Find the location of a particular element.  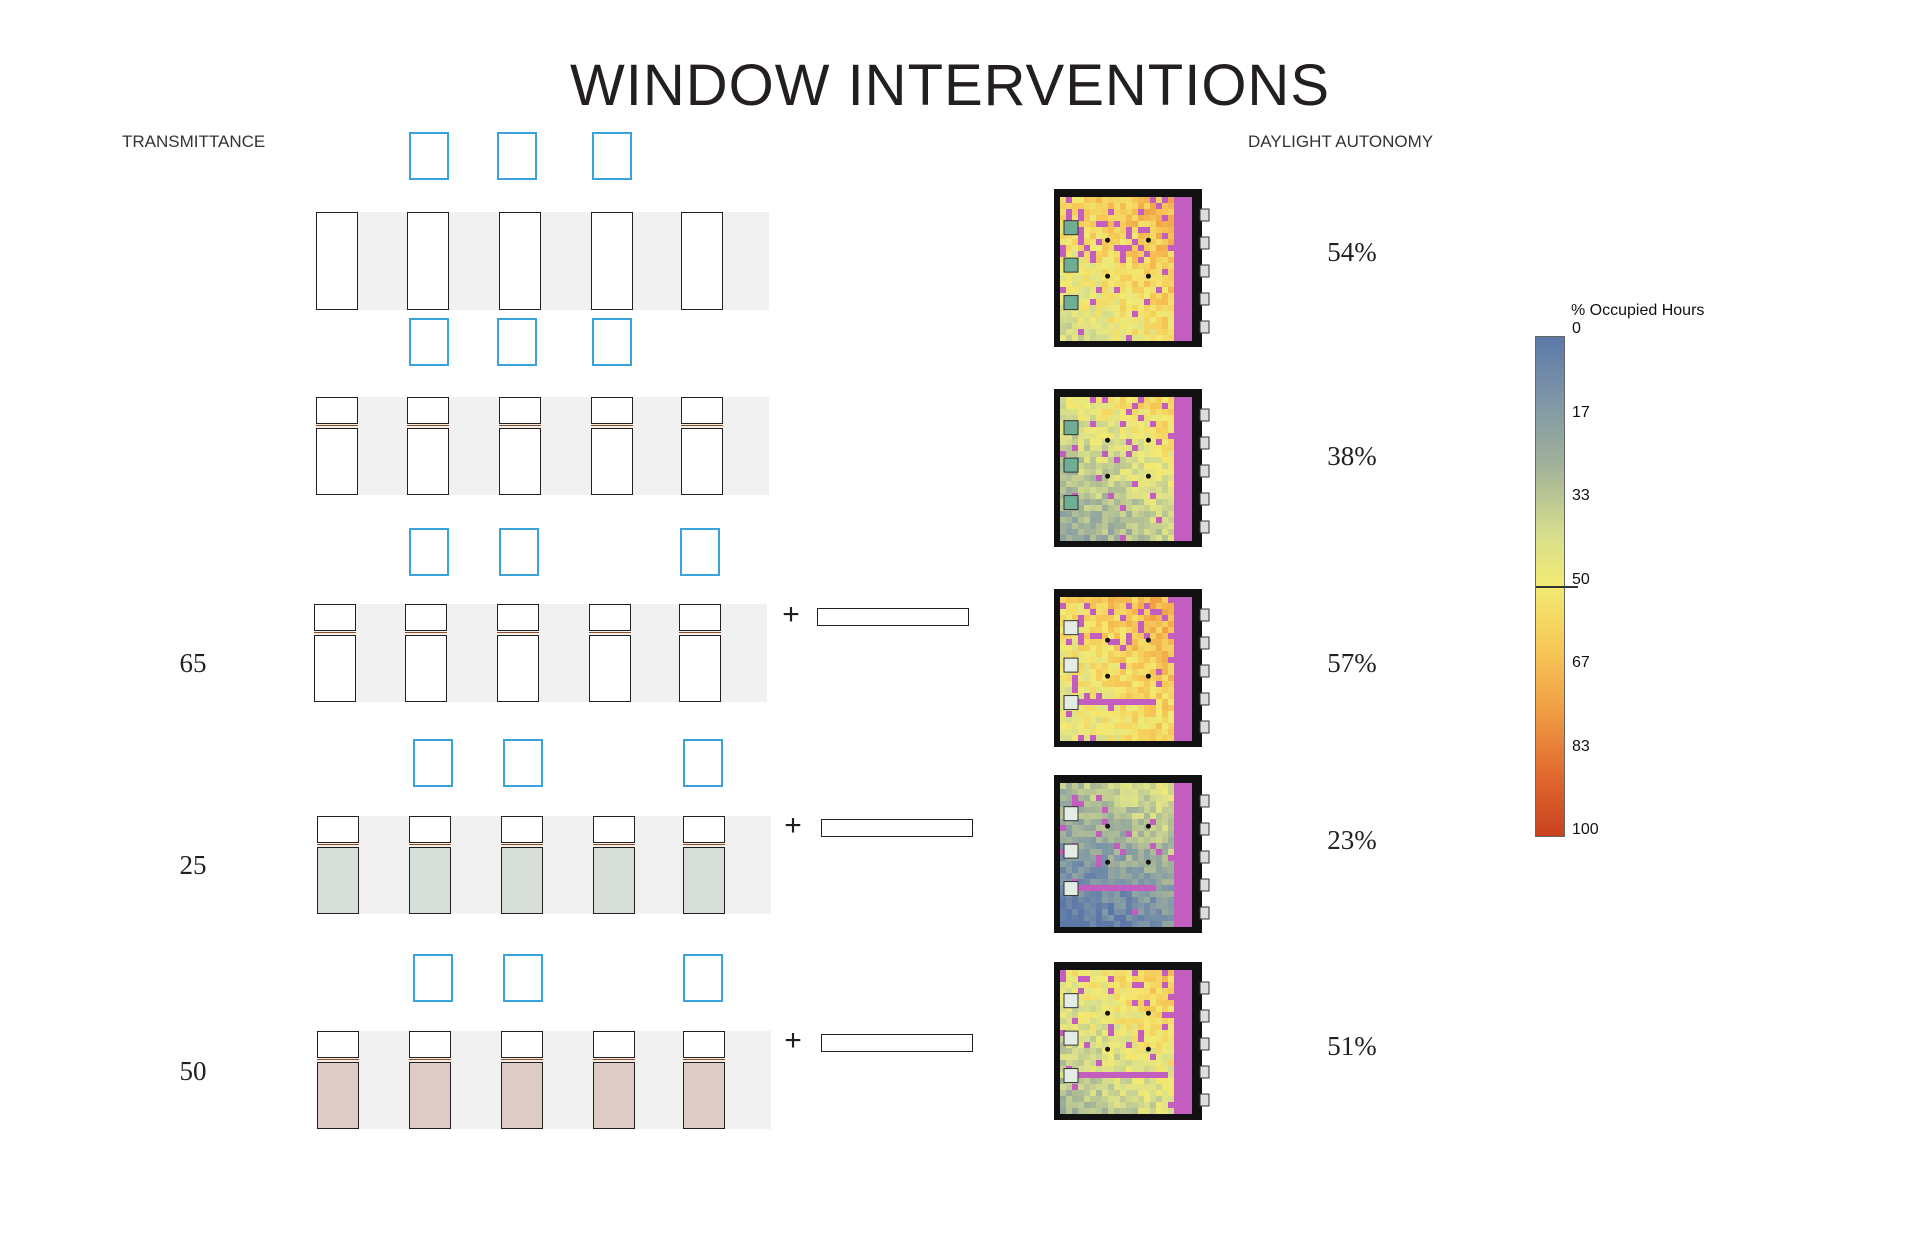

daylight-autonomy-value-4: 23% is located at coordinates (1352, 840).